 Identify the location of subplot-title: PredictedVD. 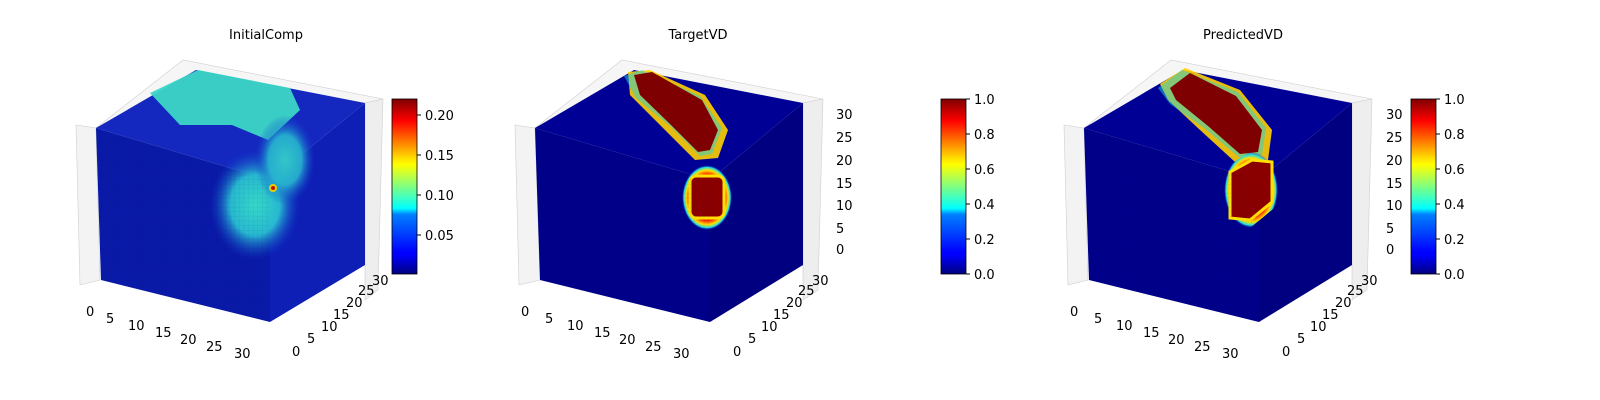
(1243, 35).